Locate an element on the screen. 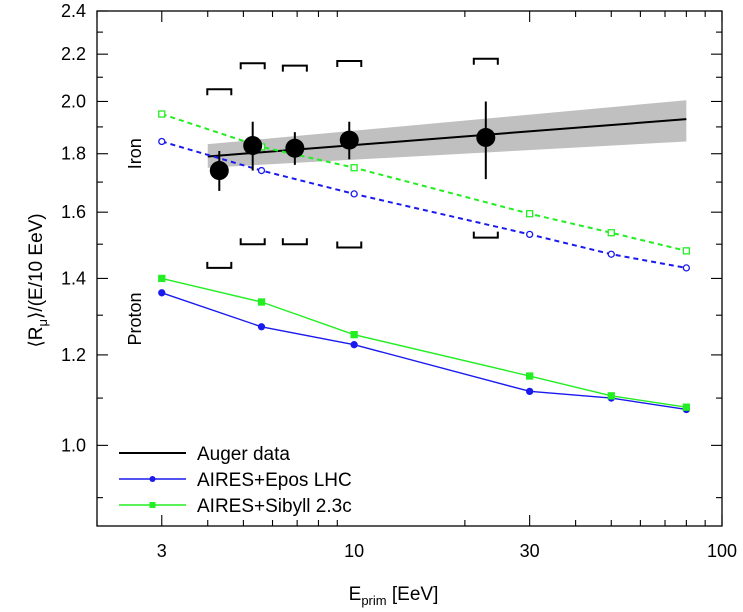 The width and height of the screenshot is (743, 612). y-tick-label: 2.0 is located at coordinates (73, 101).